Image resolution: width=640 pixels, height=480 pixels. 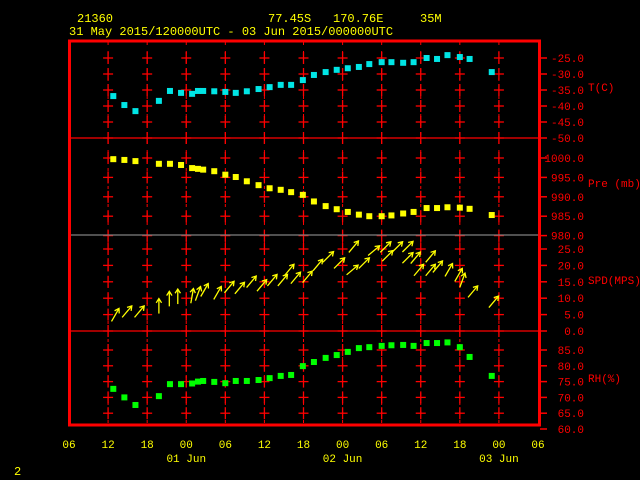 I want to click on x-tick-label: 12, so click(x=420, y=446).